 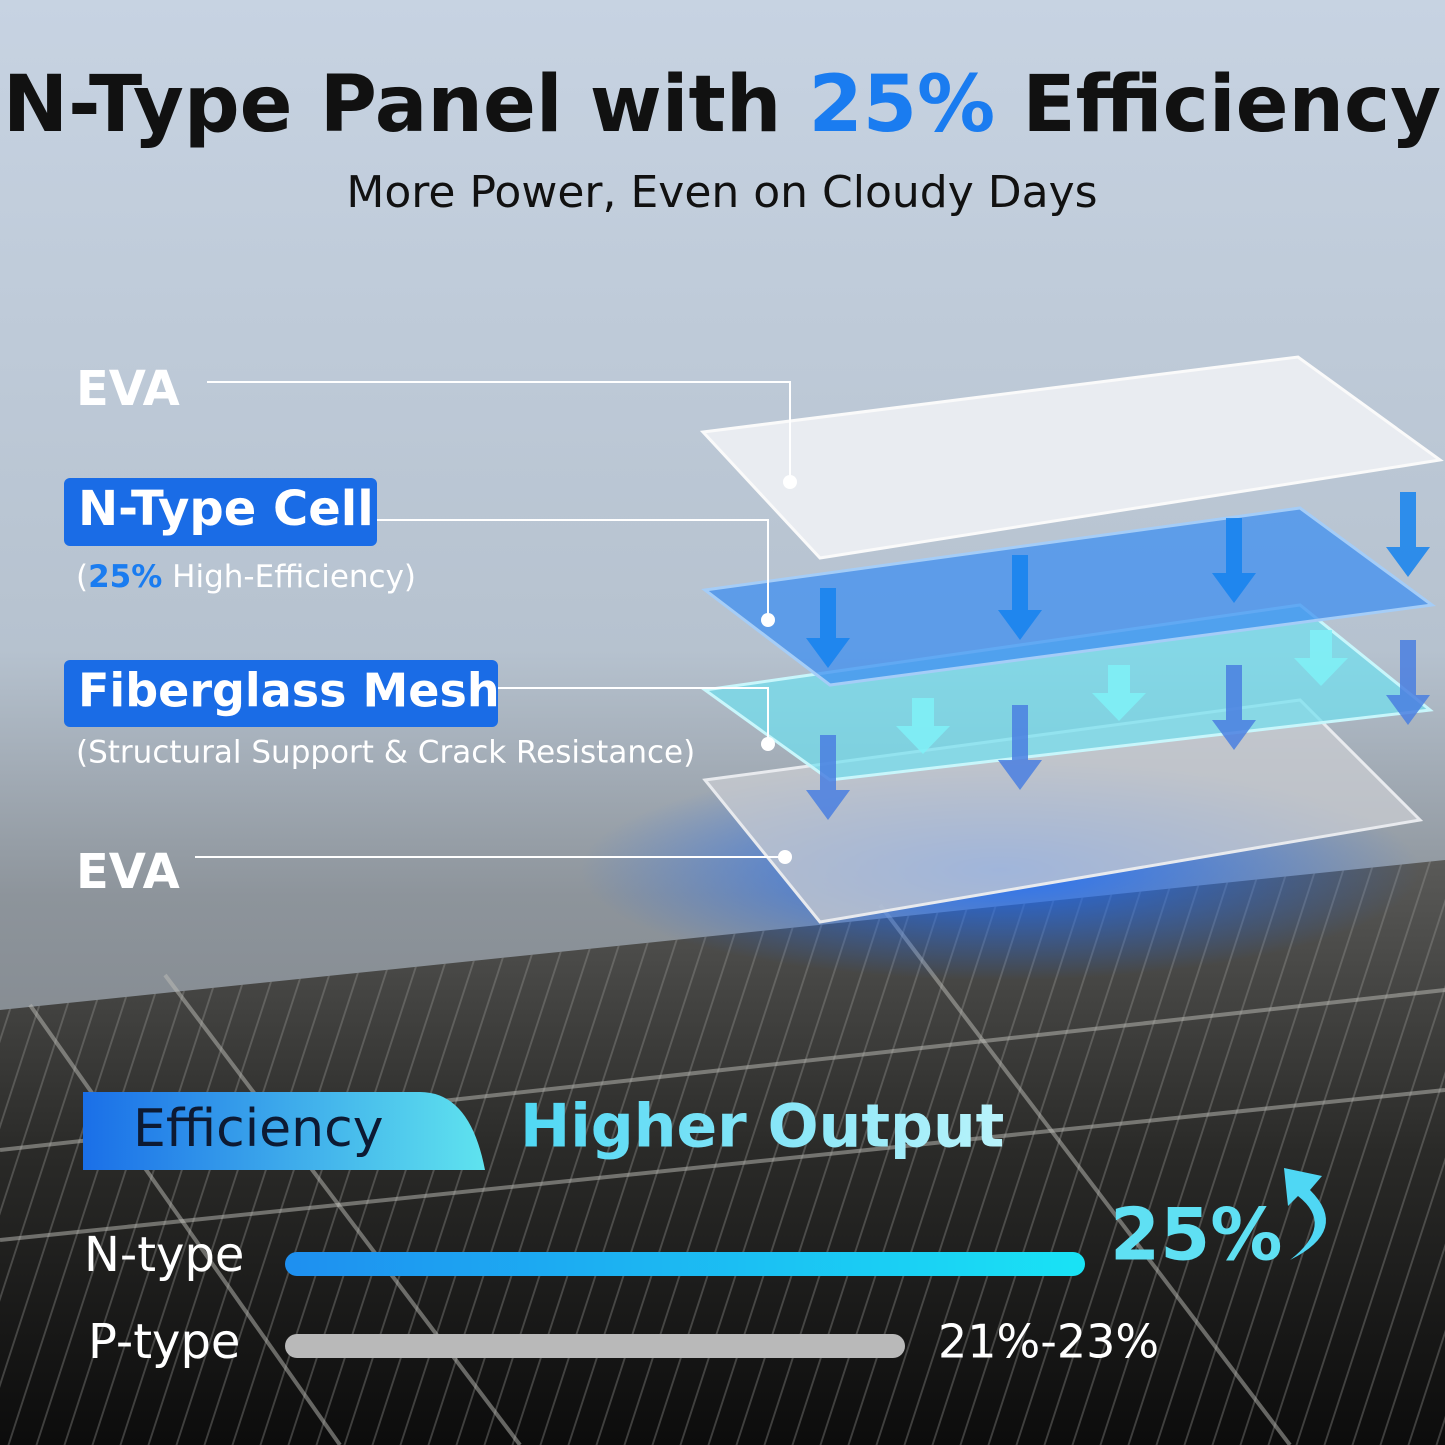 What do you see at coordinates (289, 691) in the screenshot?
I see `layer-label: Fiberglass Mesh` at bounding box center [289, 691].